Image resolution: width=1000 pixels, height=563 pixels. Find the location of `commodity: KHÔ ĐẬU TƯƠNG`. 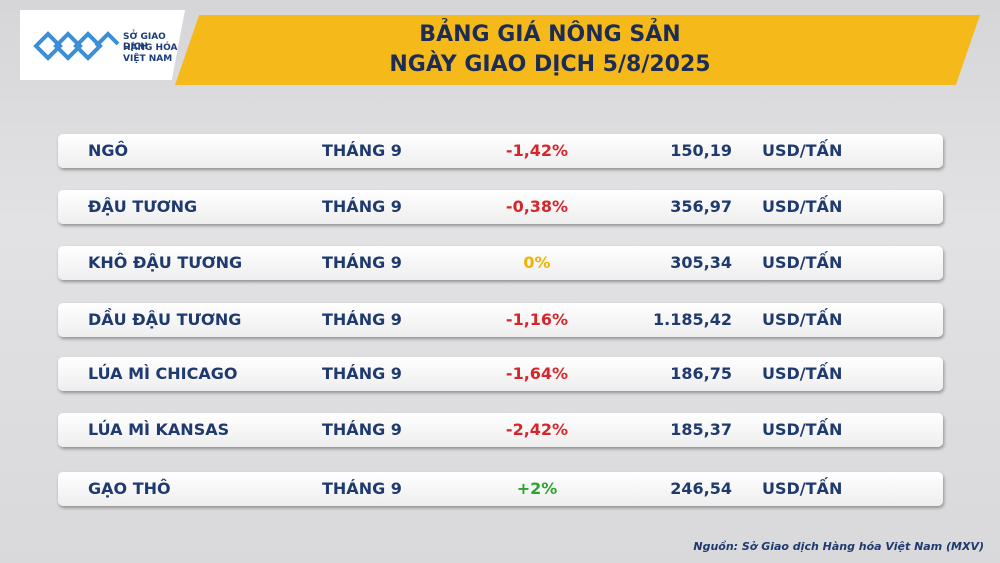

commodity: KHÔ ĐẬU TƯƠNG is located at coordinates (165, 262).